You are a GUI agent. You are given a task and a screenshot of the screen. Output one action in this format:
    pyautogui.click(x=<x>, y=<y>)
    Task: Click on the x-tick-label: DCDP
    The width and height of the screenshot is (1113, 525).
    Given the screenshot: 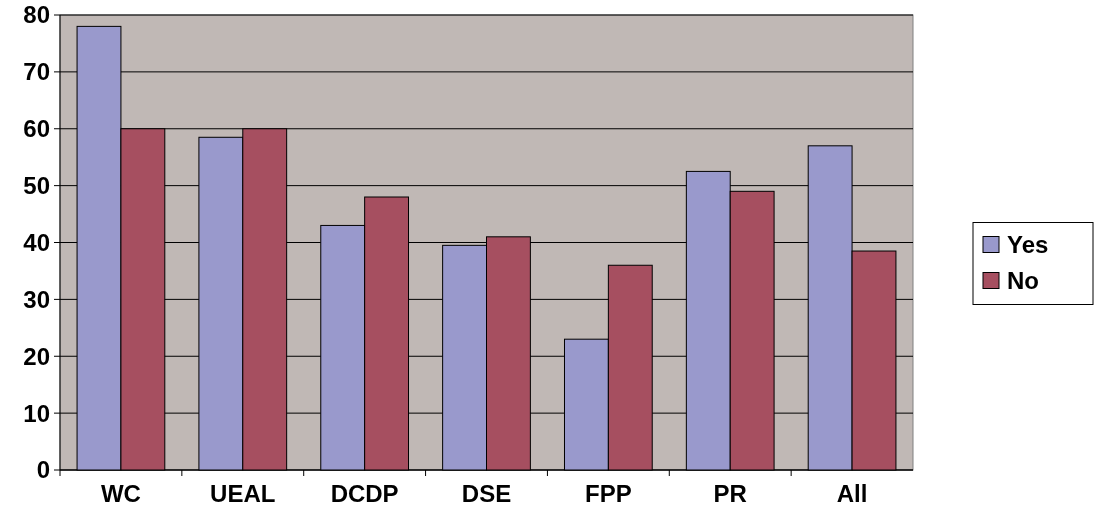 What is the action you would take?
    pyautogui.click(x=364, y=493)
    